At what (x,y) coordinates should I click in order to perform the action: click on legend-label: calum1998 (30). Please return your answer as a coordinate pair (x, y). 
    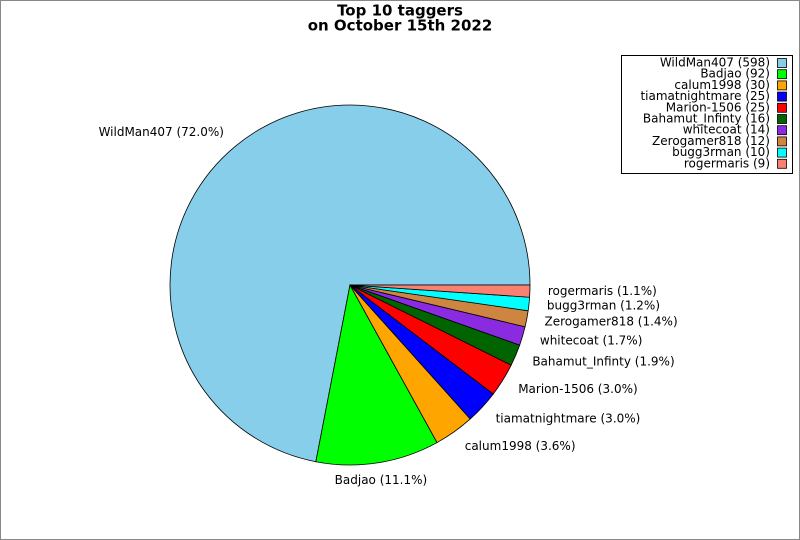
    Looking at the image, I should click on (722, 85).